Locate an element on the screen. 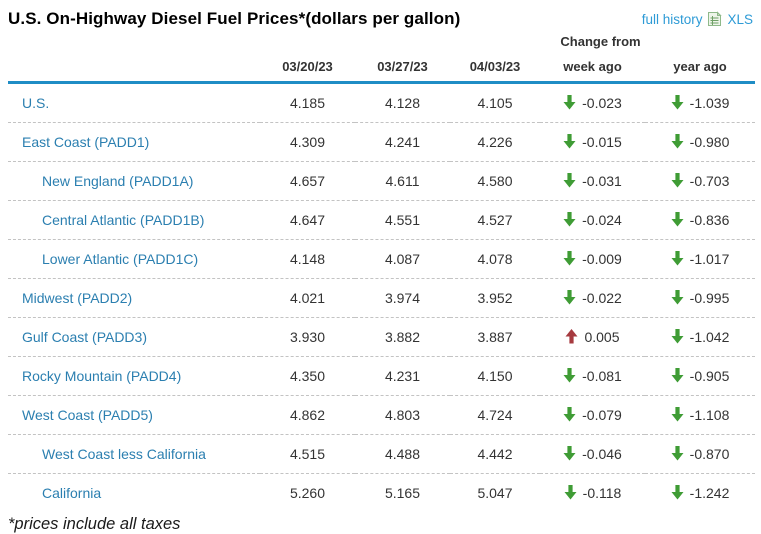 The height and width of the screenshot is (534, 761). price-value: 4.148 is located at coordinates (307, 259).